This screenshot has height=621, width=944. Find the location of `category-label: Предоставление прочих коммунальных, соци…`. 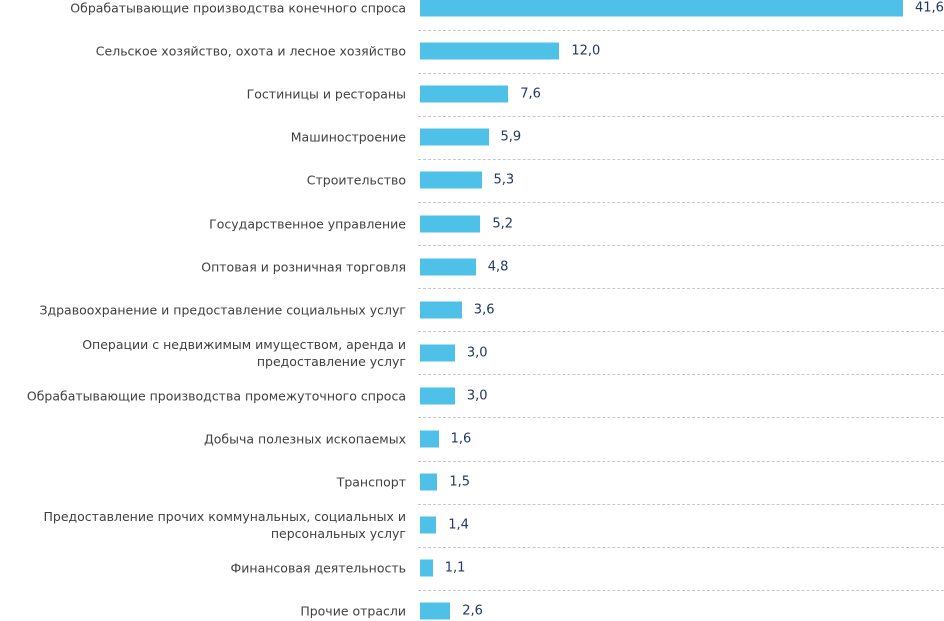

category-label: Предоставление прочих коммунальных, соци… is located at coordinates (224, 525).